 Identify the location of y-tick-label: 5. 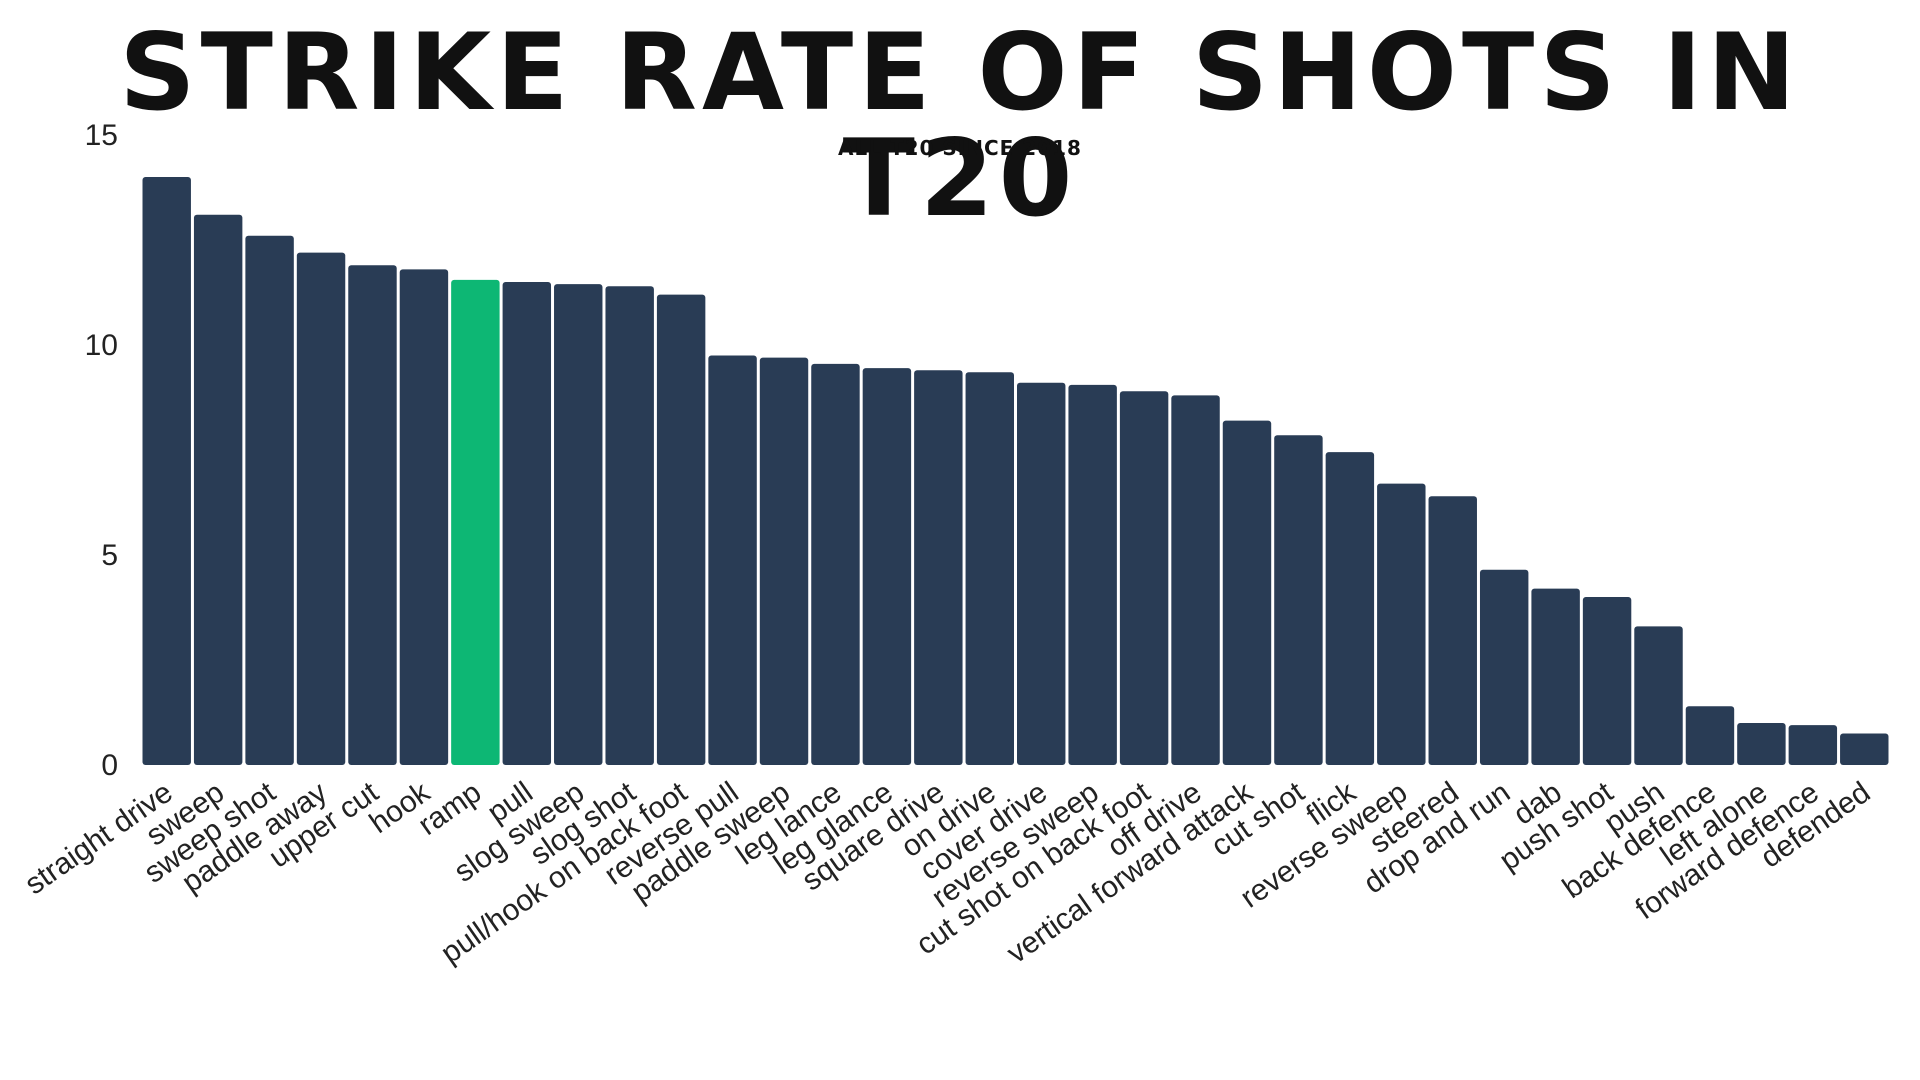
(109, 555).